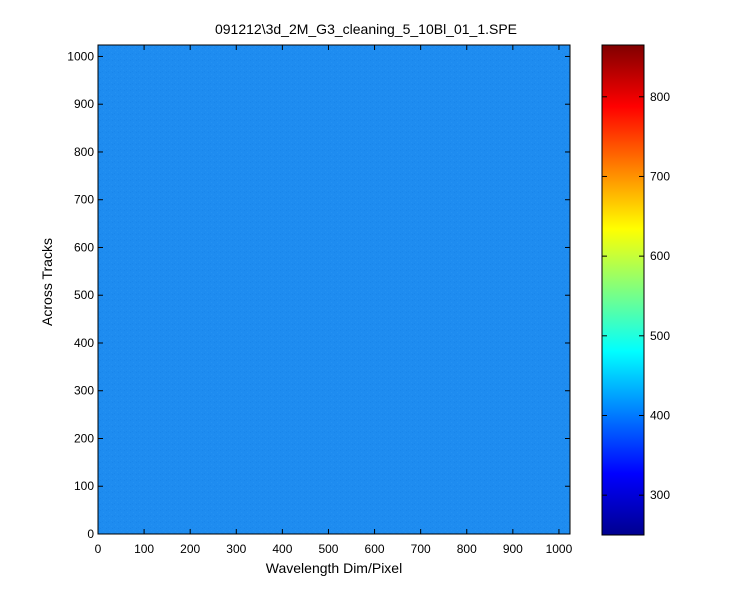 The height and width of the screenshot is (605, 750). What do you see at coordinates (84, 200) in the screenshot?
I see `y-tick-label: 700` at bounding box center [84, 200].